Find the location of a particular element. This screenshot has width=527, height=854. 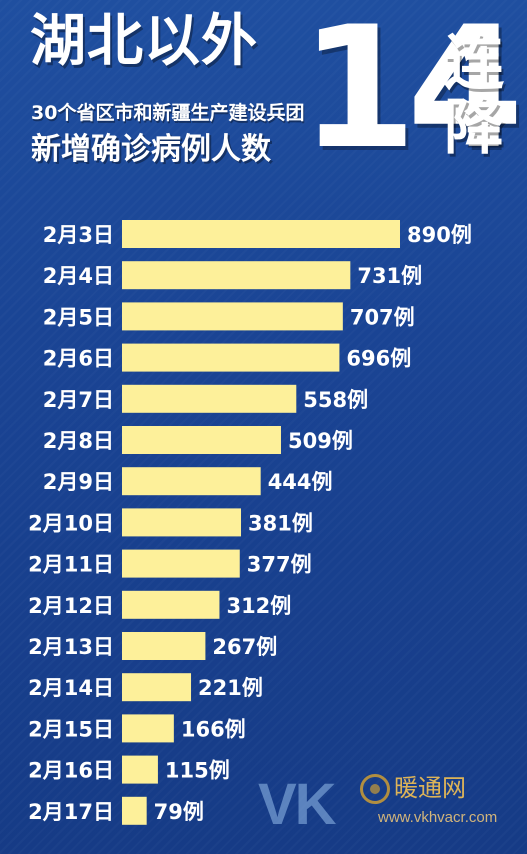

value-label: 707例 is located at coordinates (382, 317).